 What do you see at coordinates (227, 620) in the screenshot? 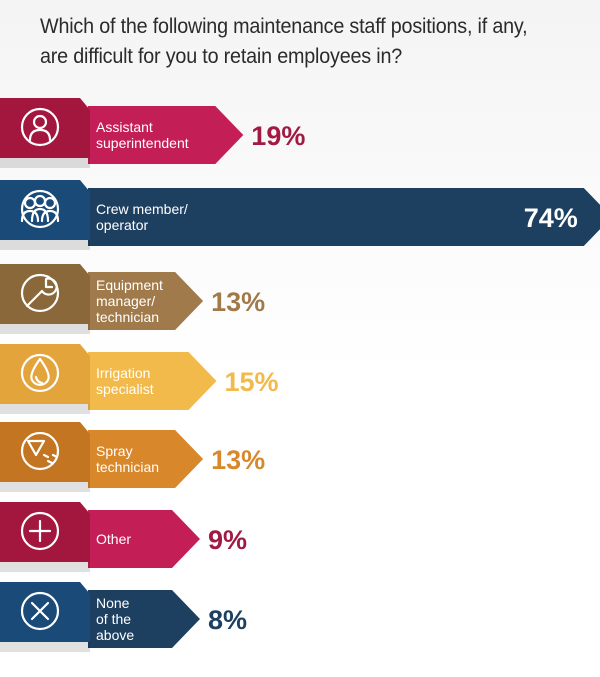
I see `value-label: 8%` at bounding box center [227, 620].